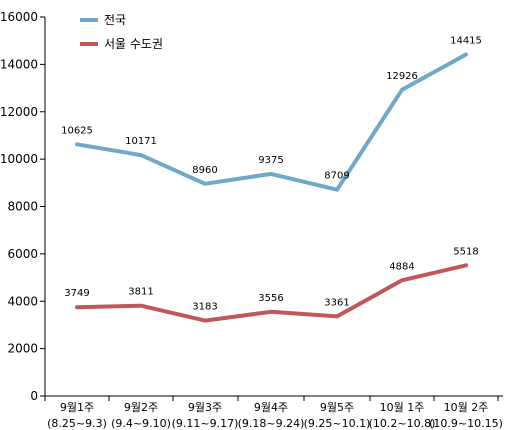 The width and height of the screenshot is (507, 430). I want to click on x-tick-sublabel: (10.2~10.8), so click(402, 423).